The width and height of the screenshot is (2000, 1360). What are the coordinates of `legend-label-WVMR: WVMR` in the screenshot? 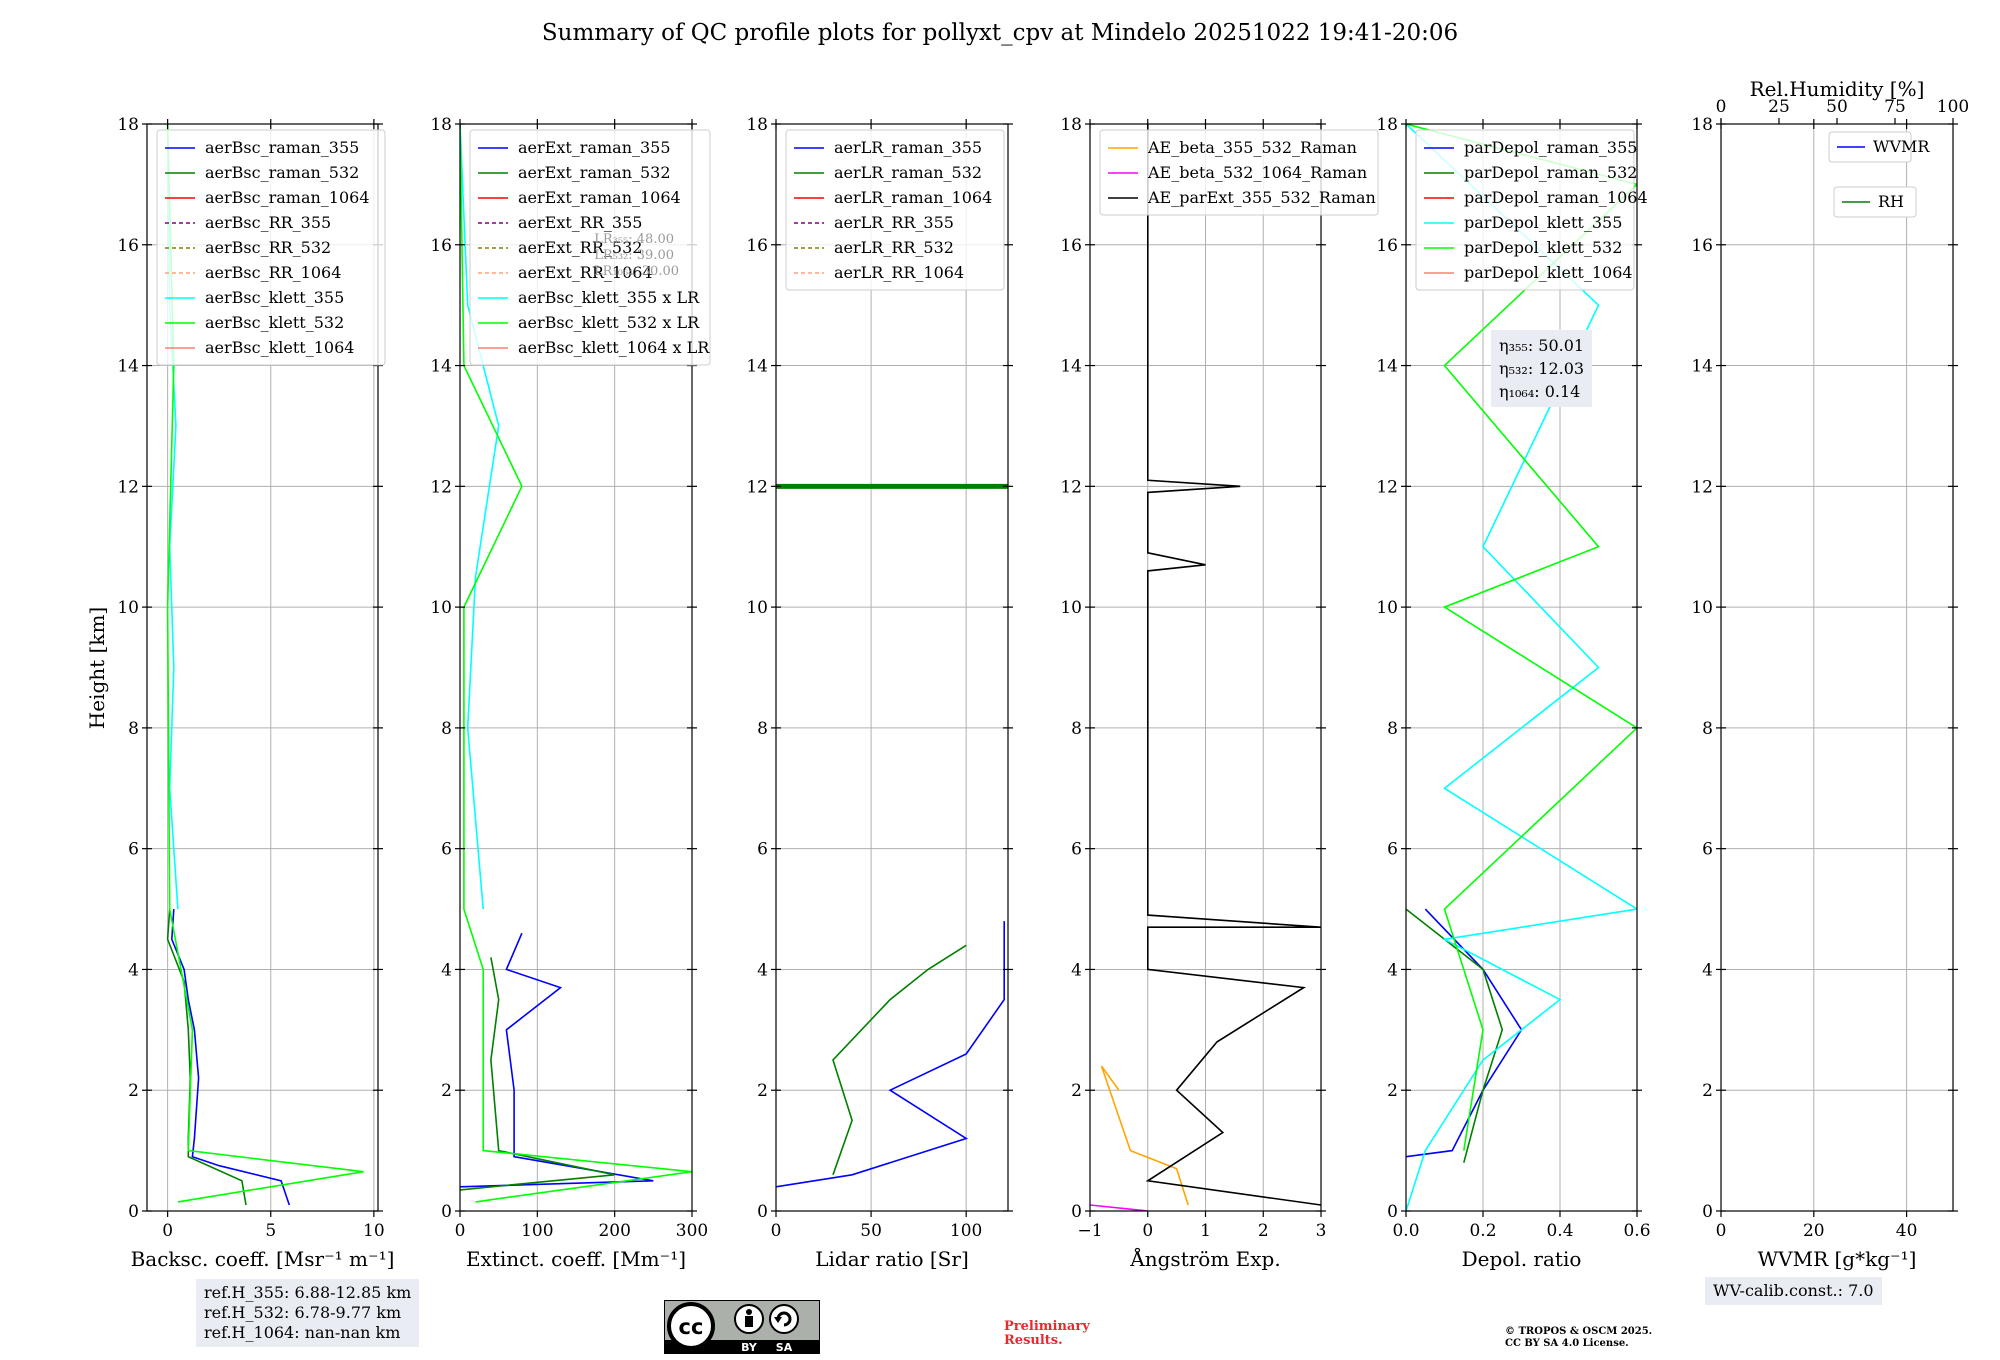 It's located at (1901, 146).